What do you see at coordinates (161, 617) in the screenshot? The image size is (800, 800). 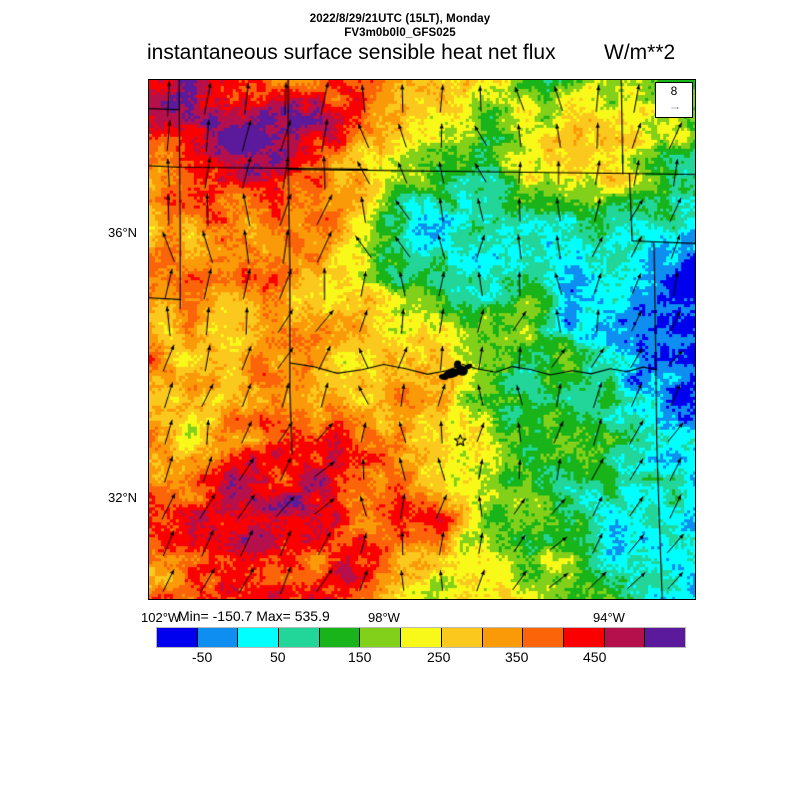 I see `lon-tick-102w: 102°W` at bounding box center [161, 617].